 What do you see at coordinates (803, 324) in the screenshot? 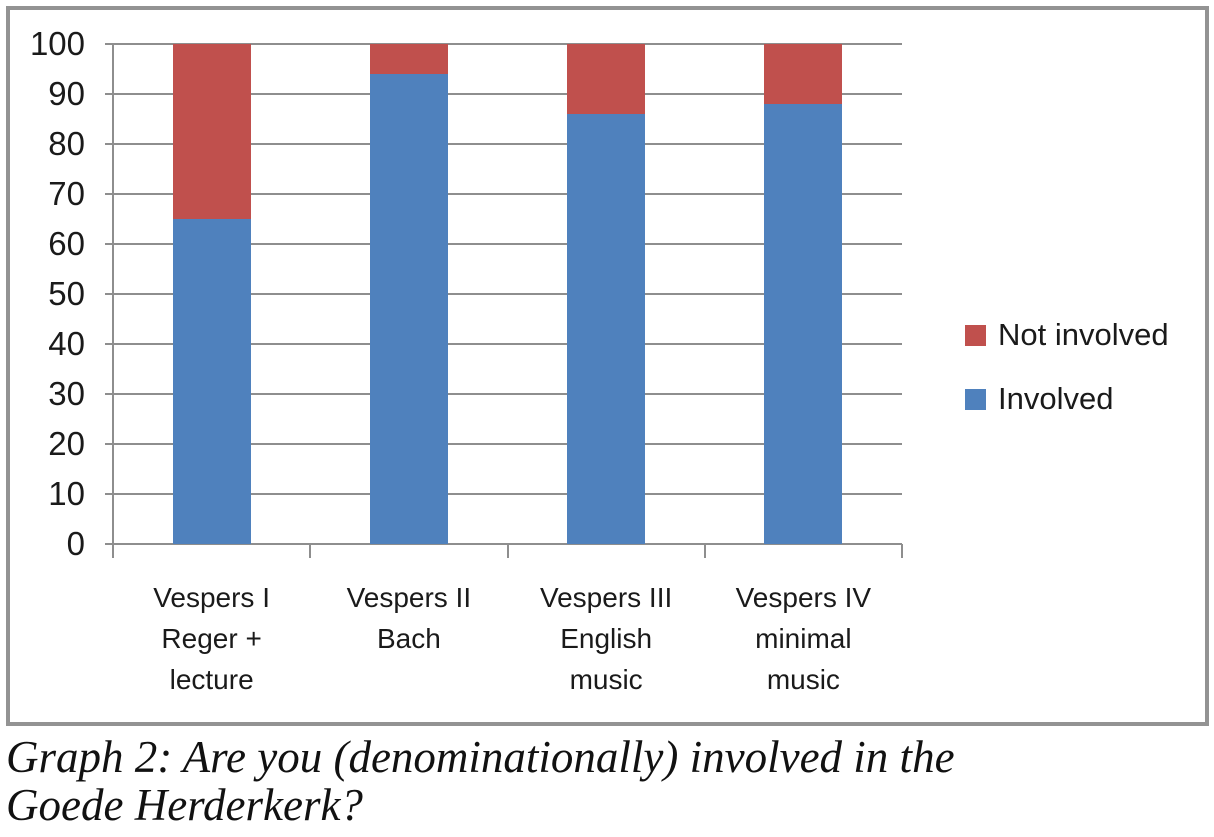
I see `bar-4-involved` at bounding box center [803, 324].